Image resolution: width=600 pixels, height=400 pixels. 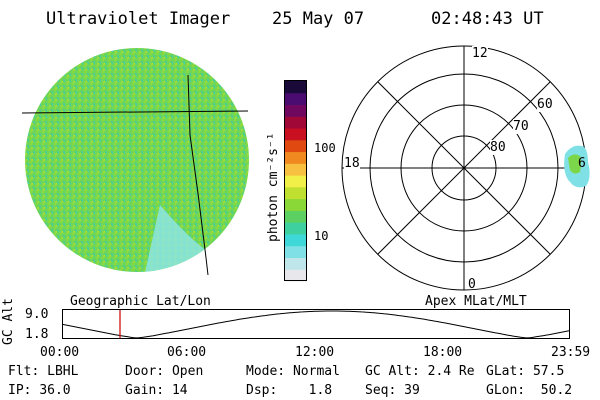 What do you see at coordinates (140, 301) in the screenshot?
I see `geographic-caption: Geographic Lat/Lon` at bounding box center [140, 301].